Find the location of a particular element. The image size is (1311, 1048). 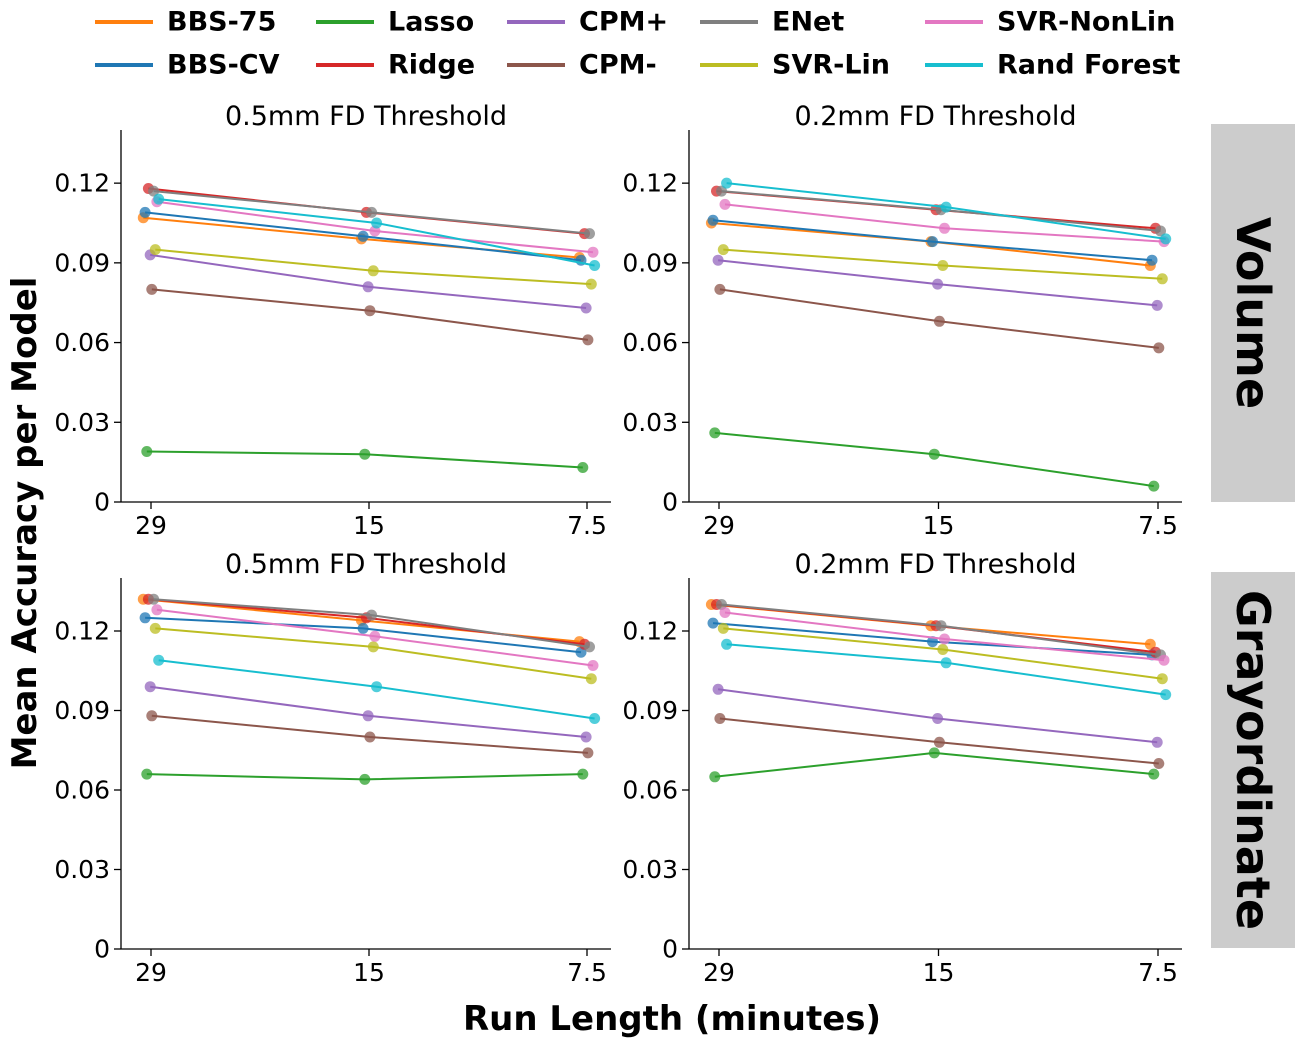

x-tick-label: 29 is located at coordinates (151, 525).